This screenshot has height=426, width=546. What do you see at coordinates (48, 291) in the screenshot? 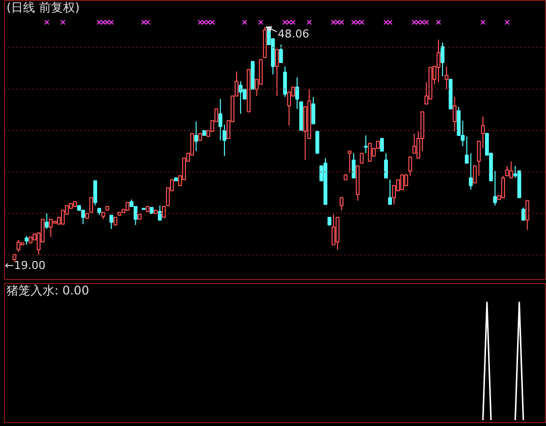
I see `chart-title: 猪笼入水: 0.00` at bounding box center [48, 291].